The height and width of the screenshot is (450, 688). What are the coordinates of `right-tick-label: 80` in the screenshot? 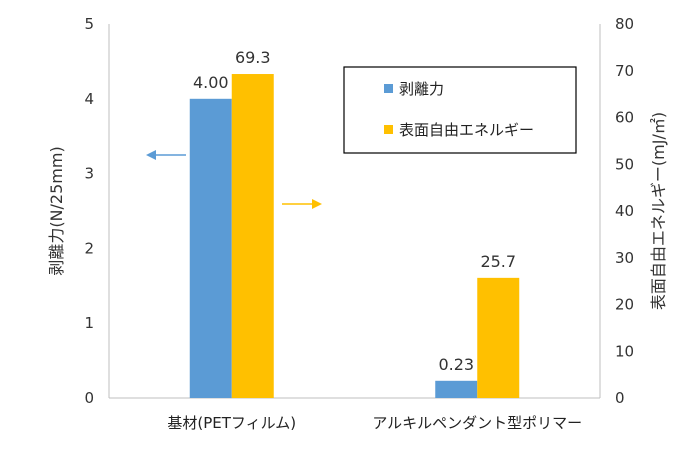 It's located at (624, 24).